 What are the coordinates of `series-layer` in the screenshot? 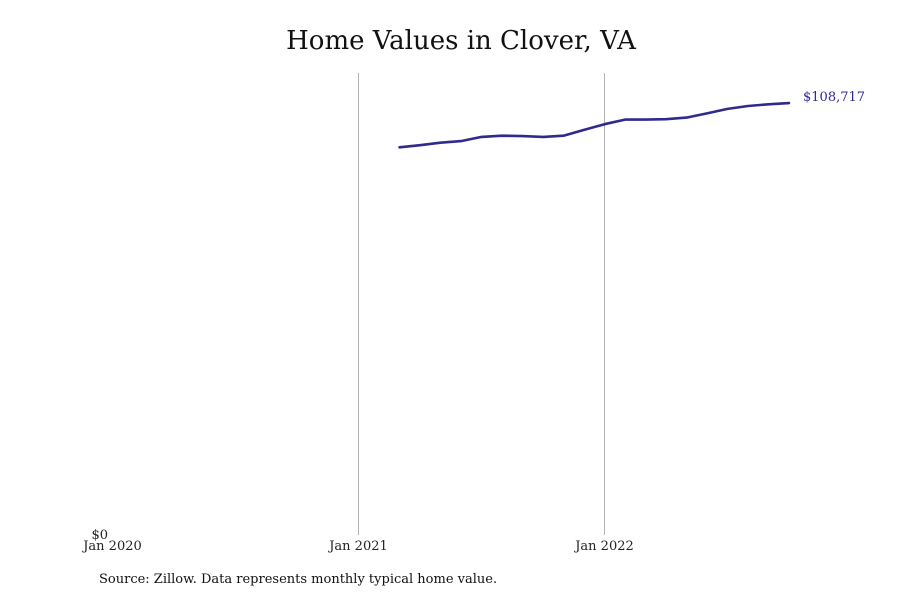 It's located at (594, 125).